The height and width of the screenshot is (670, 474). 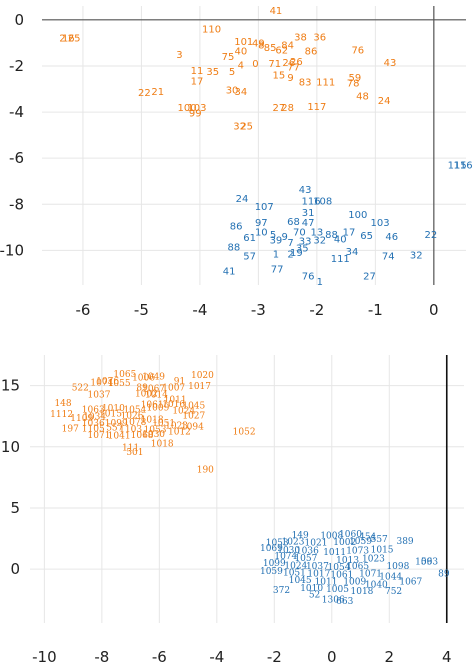 What do you see at coordinates (258, 43) in the screenshot?
I see `data-point: 49` at bounding box center [258, 43].